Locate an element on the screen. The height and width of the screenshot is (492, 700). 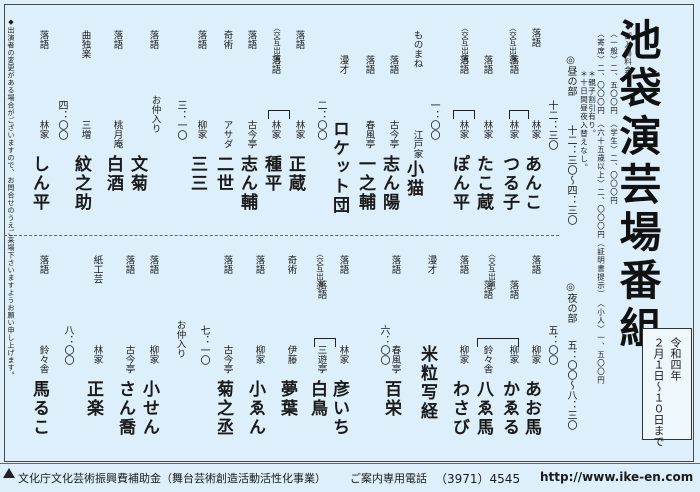
date-range: ２月１日〜１０日まで is located at coordinates (658, 392).